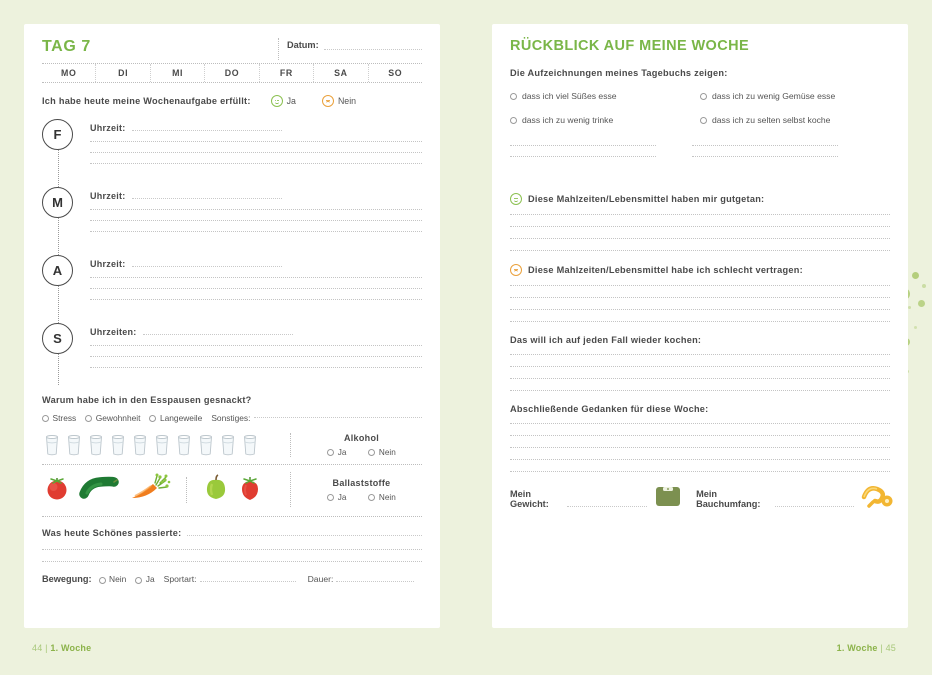  Describe the element at coordinates (89, 418) in the screenshot. I see `radio-gewohnheit` at that location.